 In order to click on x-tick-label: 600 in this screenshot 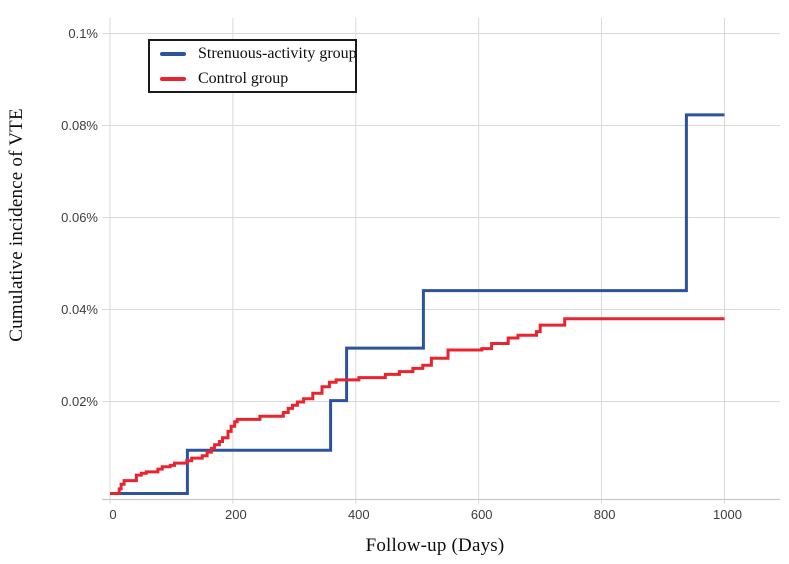, I will do `click(482, 514)`.